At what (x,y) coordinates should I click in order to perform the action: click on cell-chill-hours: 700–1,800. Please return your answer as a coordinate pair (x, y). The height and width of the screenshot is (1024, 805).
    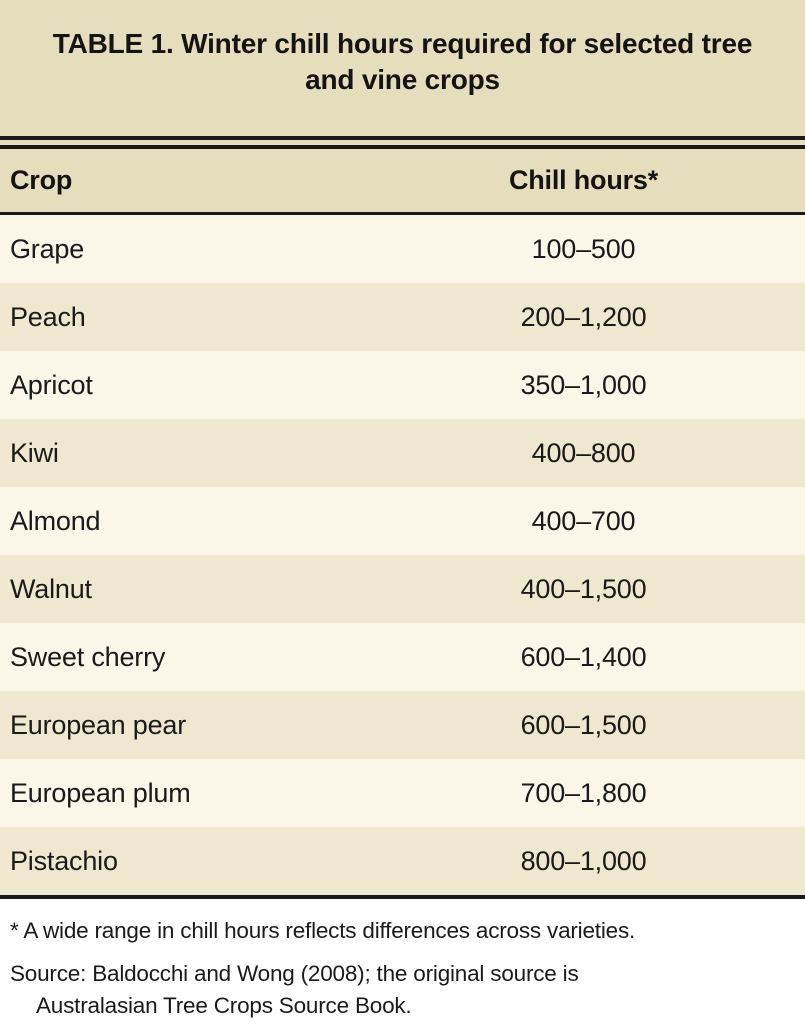
    Looking at the image, I should click on (583, 792).